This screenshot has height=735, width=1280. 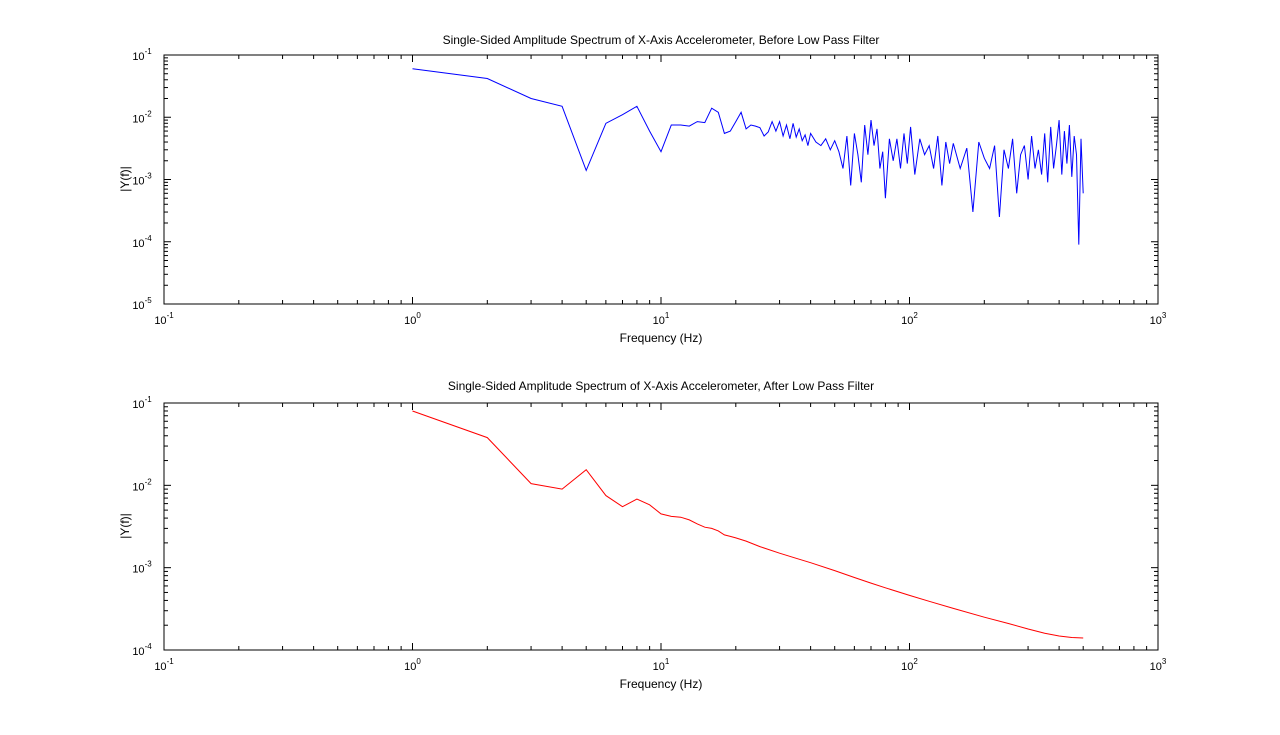 What do you see at coordinates (125, 526) in the screenshot?
I see `ylabel-after: |Y(f)|` at bounding box center [125, 526].